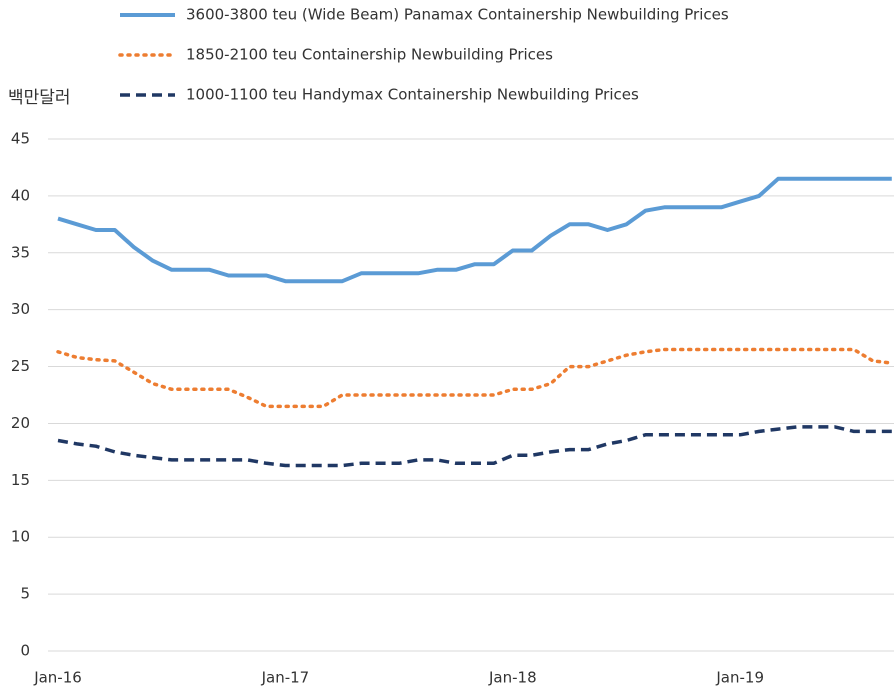  Describe the element at coordinates (20, 480) in the screenshot. I see `y-tick-label: 15` at that location.